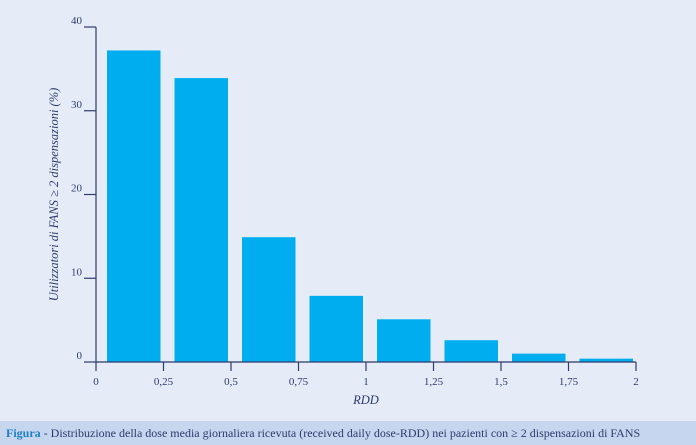  What do you see at coordinates (231, 382) in the screenshot?
I see `x-tick-label: 0,5` at bounding box center [231, 382].